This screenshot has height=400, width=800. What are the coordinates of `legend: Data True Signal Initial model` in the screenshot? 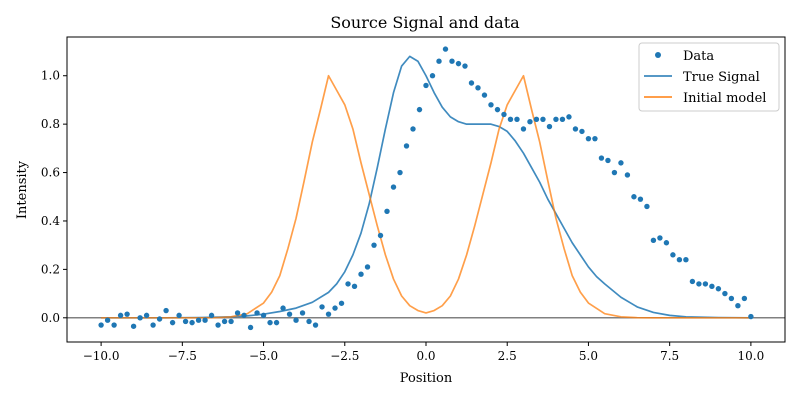 It's located at (709, 77).